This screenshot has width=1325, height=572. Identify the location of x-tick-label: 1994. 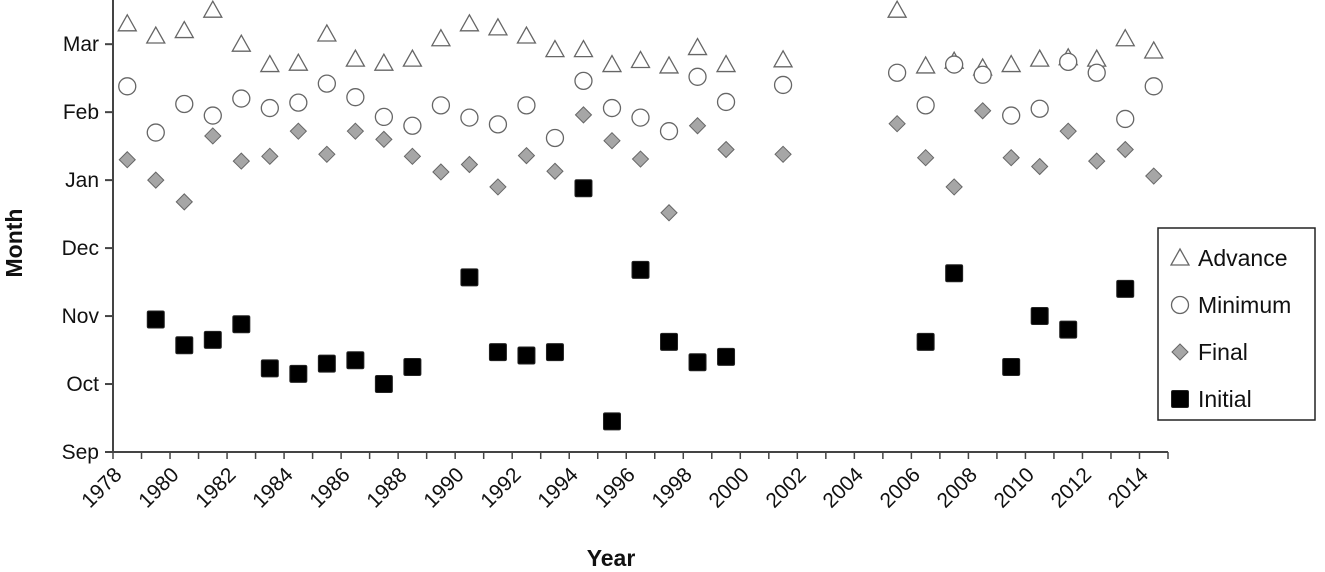
(558, 488).